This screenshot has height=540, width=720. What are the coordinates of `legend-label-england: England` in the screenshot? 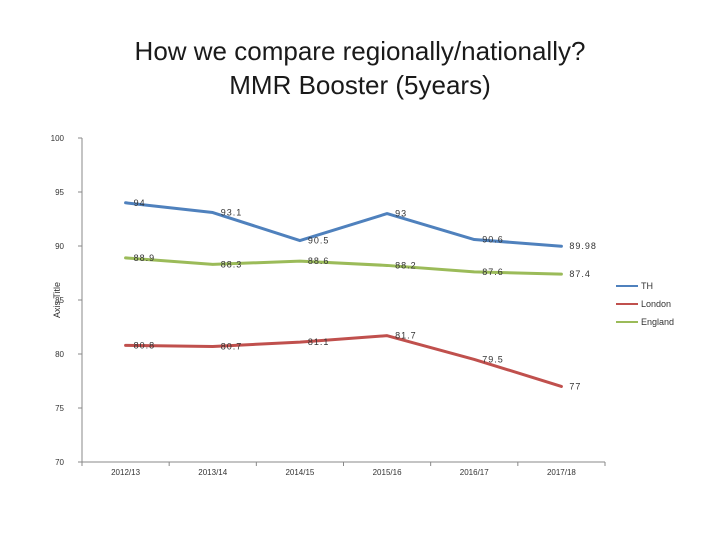 It's located at (657, 322).